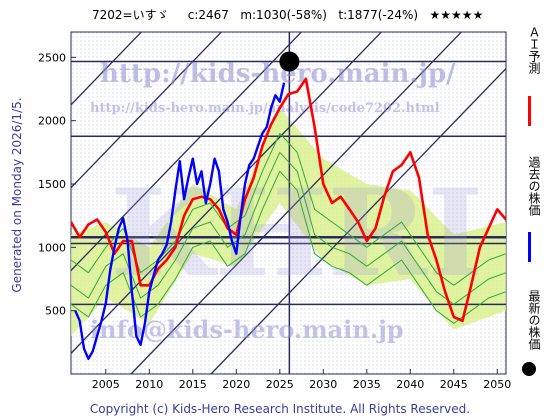  I want to click on ticker-name: 7202=いすゞ, so click(130, 15).